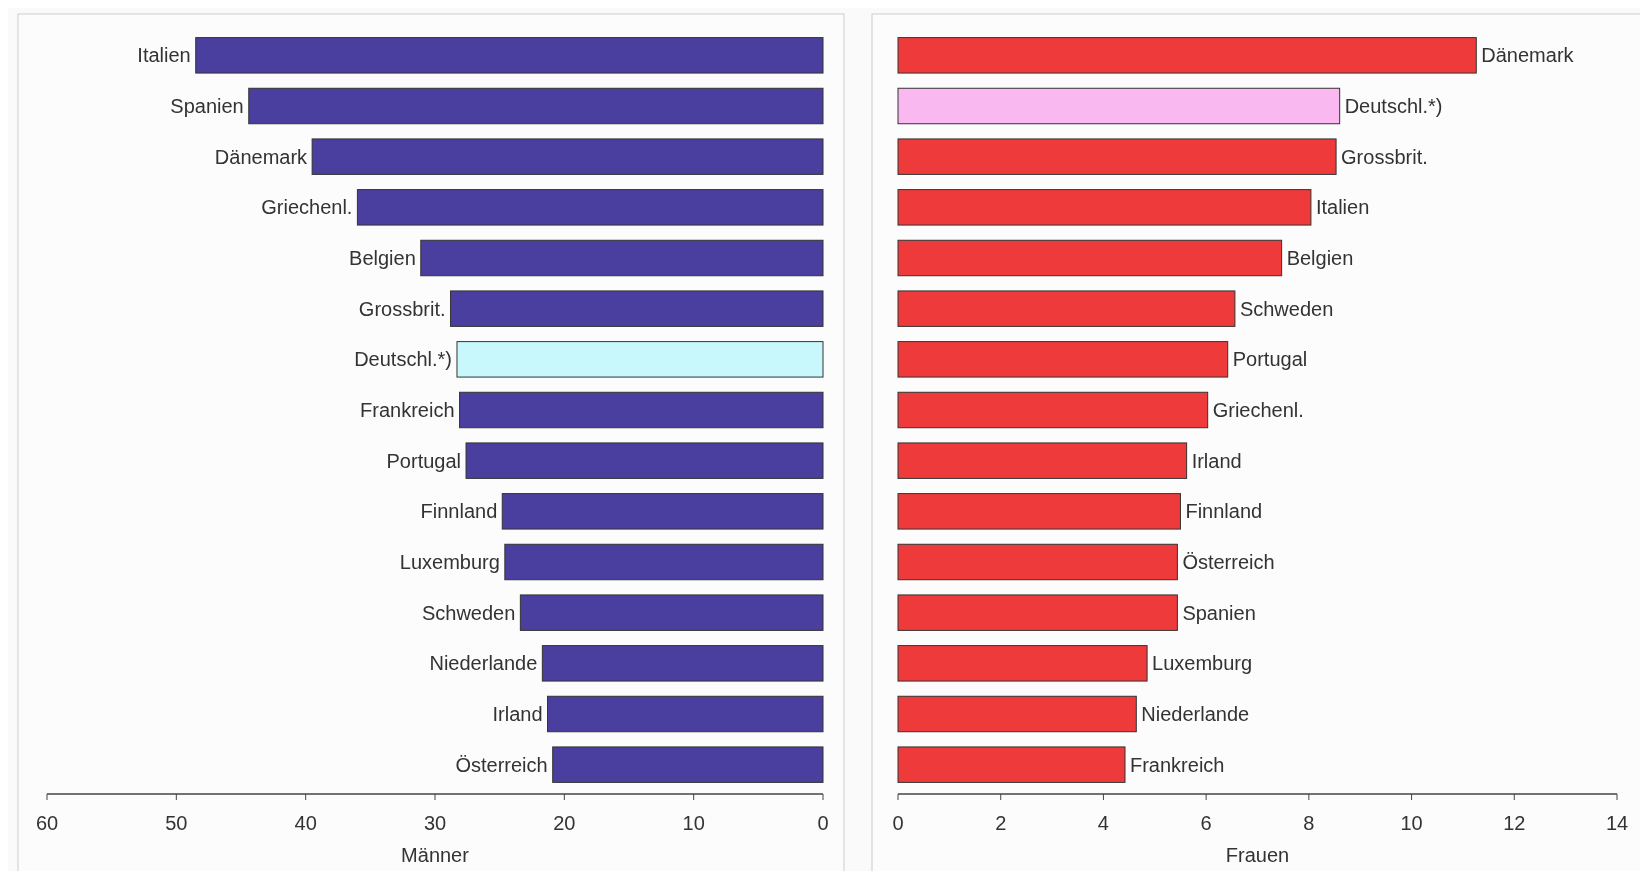 The width and height of the screenshot is (1640, 871). What do you see at coordinates (47, 823) in the screenshot?
I see `x-tick-label: 60` at bounding box center [47, 823].